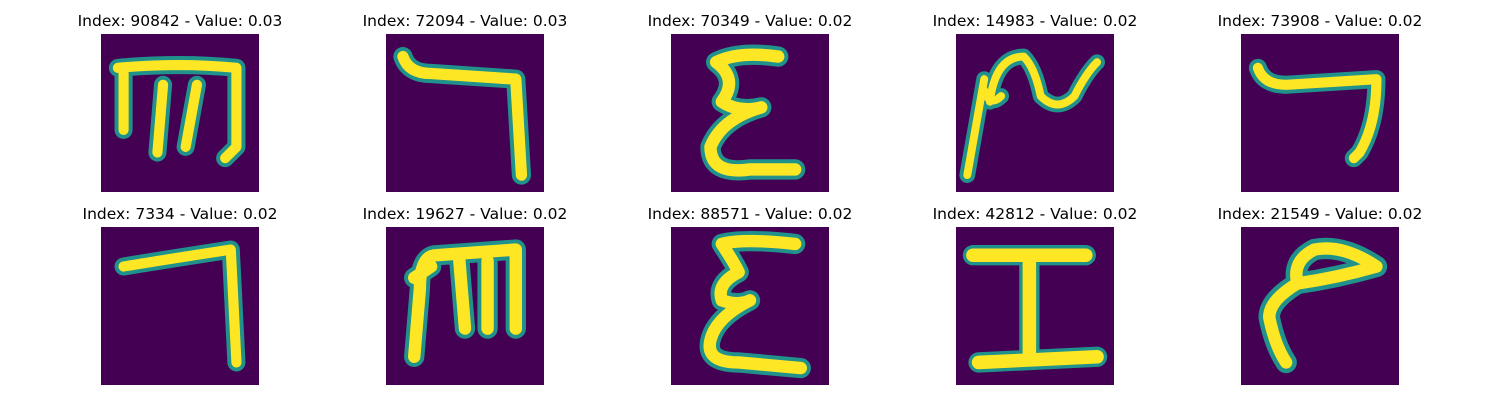  I want to click on panel-7: Index: 19627 - Value: 0.02, so click(465, 298).